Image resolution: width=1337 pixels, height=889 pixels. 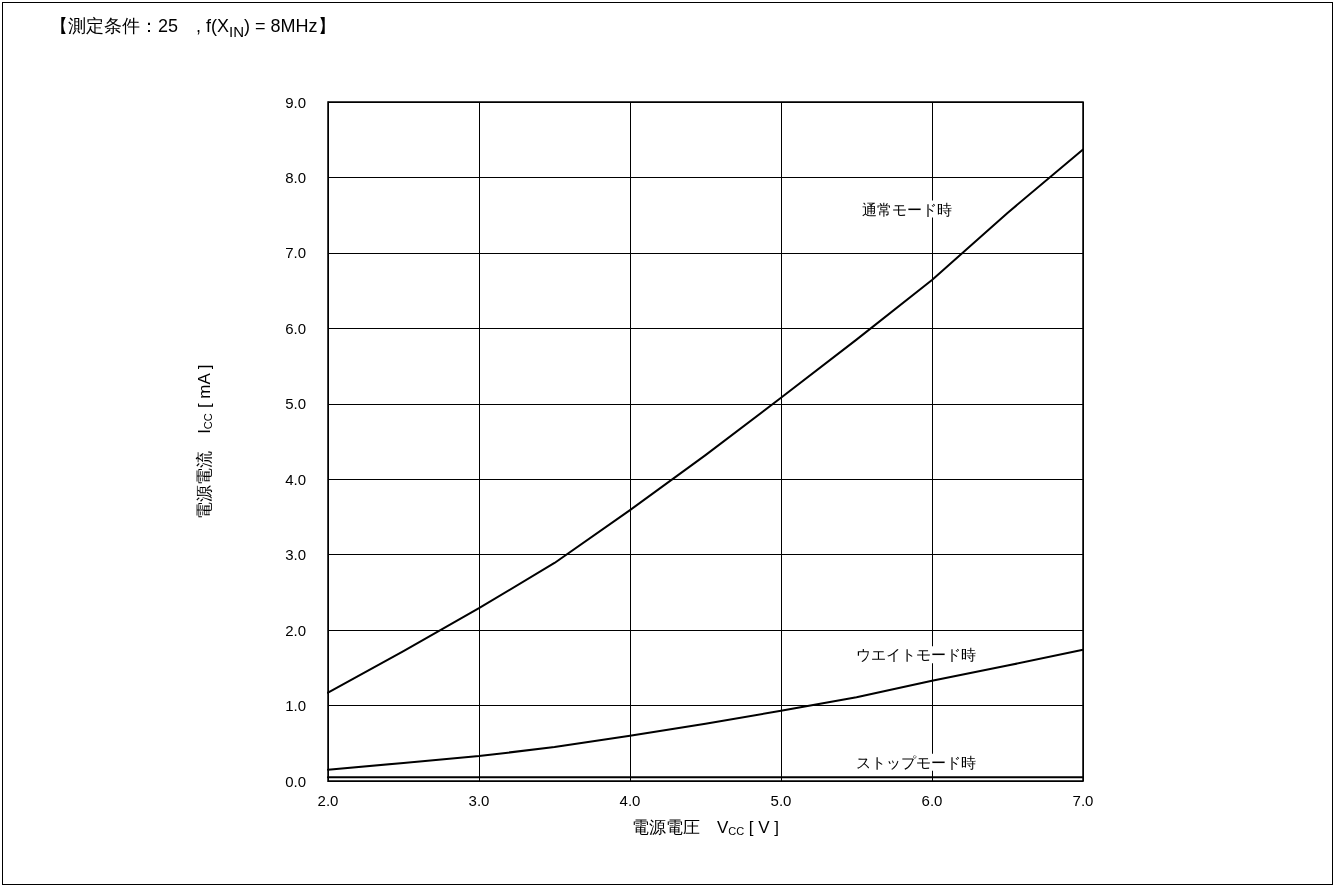 What do you see at coordinates (328, 800) in the screenshot?
I see `x-tick-label: 2.0` at bounding box center [328, 800].